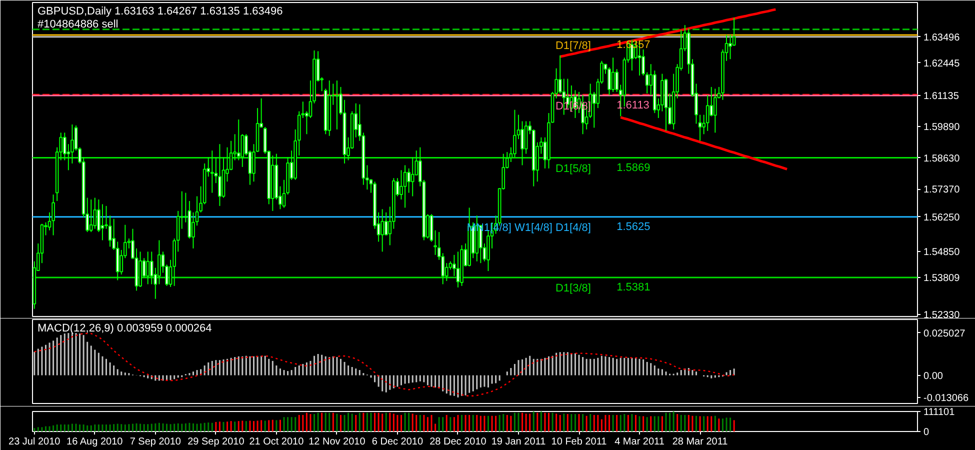 Image resolution: width=975 pixels, height=450 pixels. Describe the element at coordinates (940, 412) in the screenshot. I see `y-tick-label: 111101` at that location.